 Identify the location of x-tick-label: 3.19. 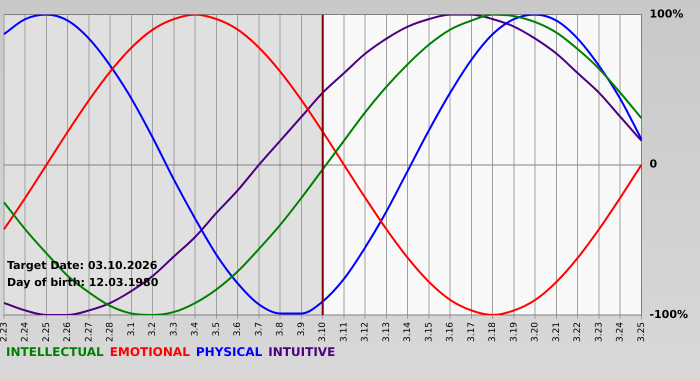
(514, 332).